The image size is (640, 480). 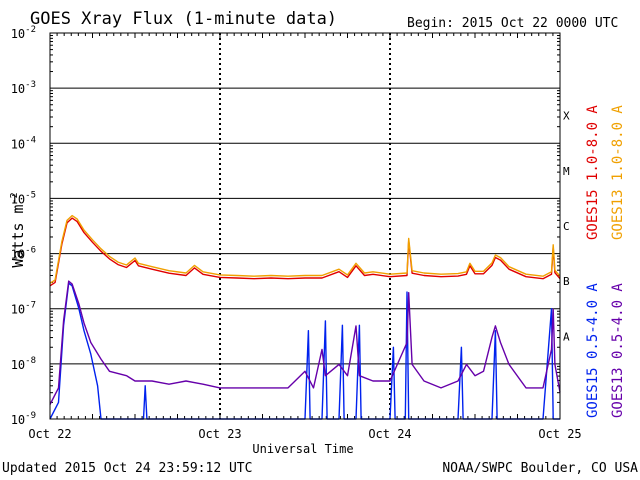 I want to click on flare-class-labels: X M C B A, so click(x=566, y=227).